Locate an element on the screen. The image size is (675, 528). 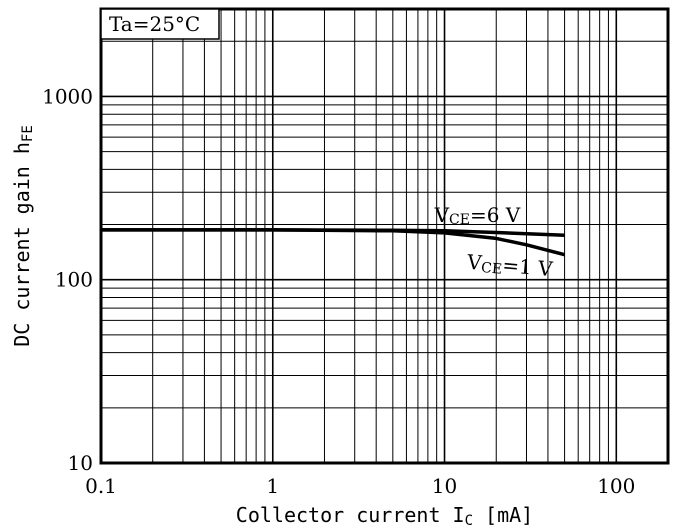
condition-box is located at coordinates (160, 24).